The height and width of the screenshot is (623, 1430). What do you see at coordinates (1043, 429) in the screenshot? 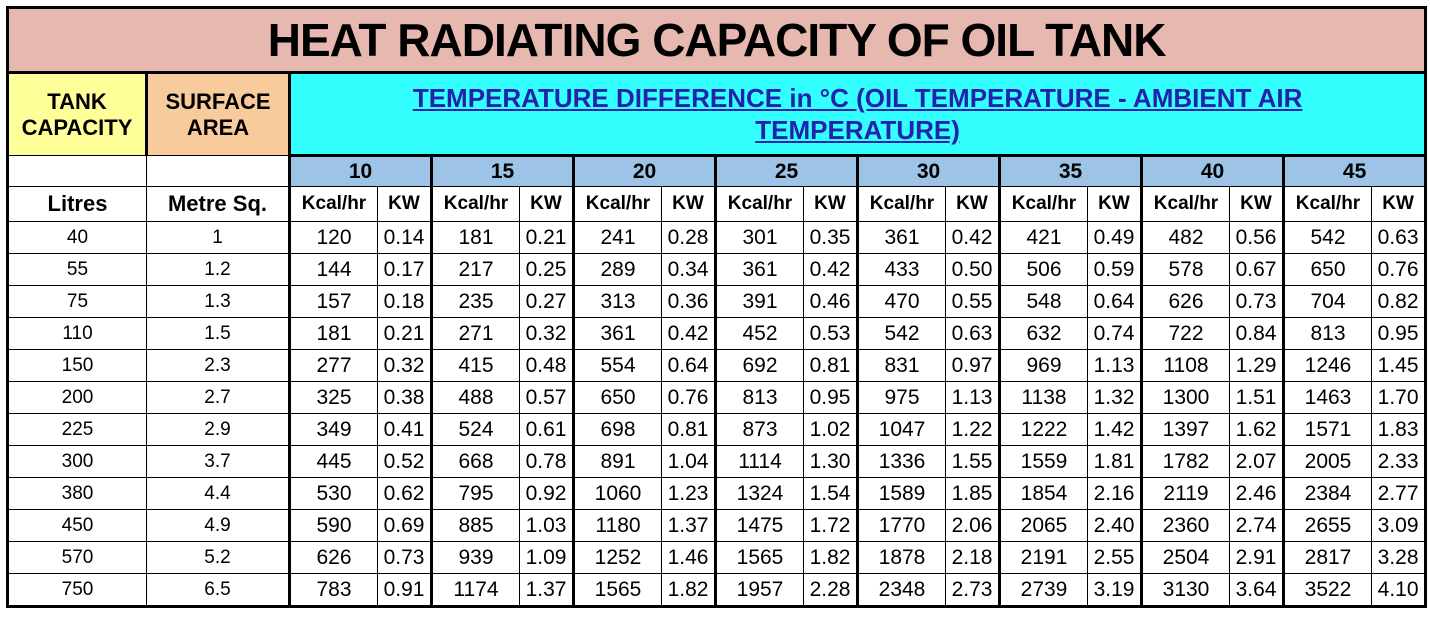
I see `kcal-value: 1222` at bounding box center [1043, 429].